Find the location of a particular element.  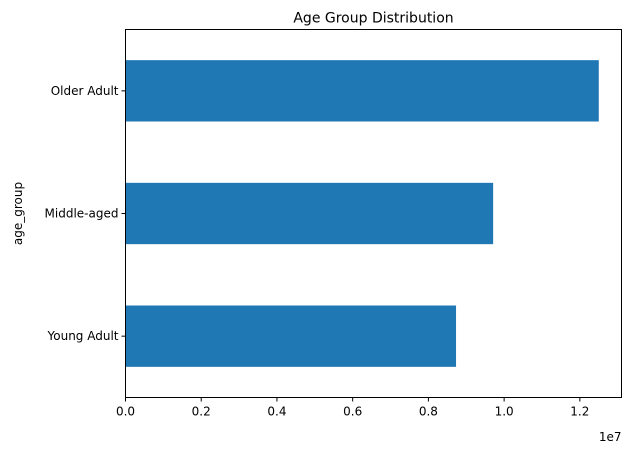

x-tick-label: 0.0 is located at coordinates (125, 412).